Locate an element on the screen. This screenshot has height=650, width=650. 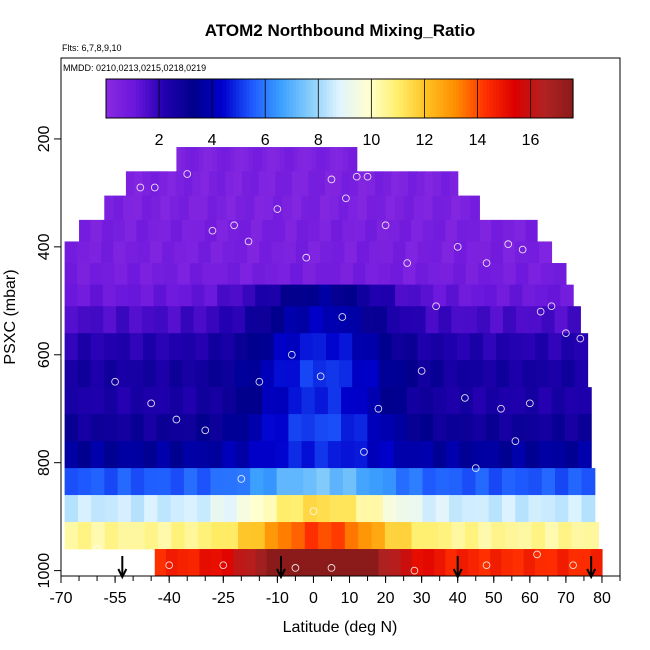
colorbar-tick-label: 14 is located at coordinates (478, 140).